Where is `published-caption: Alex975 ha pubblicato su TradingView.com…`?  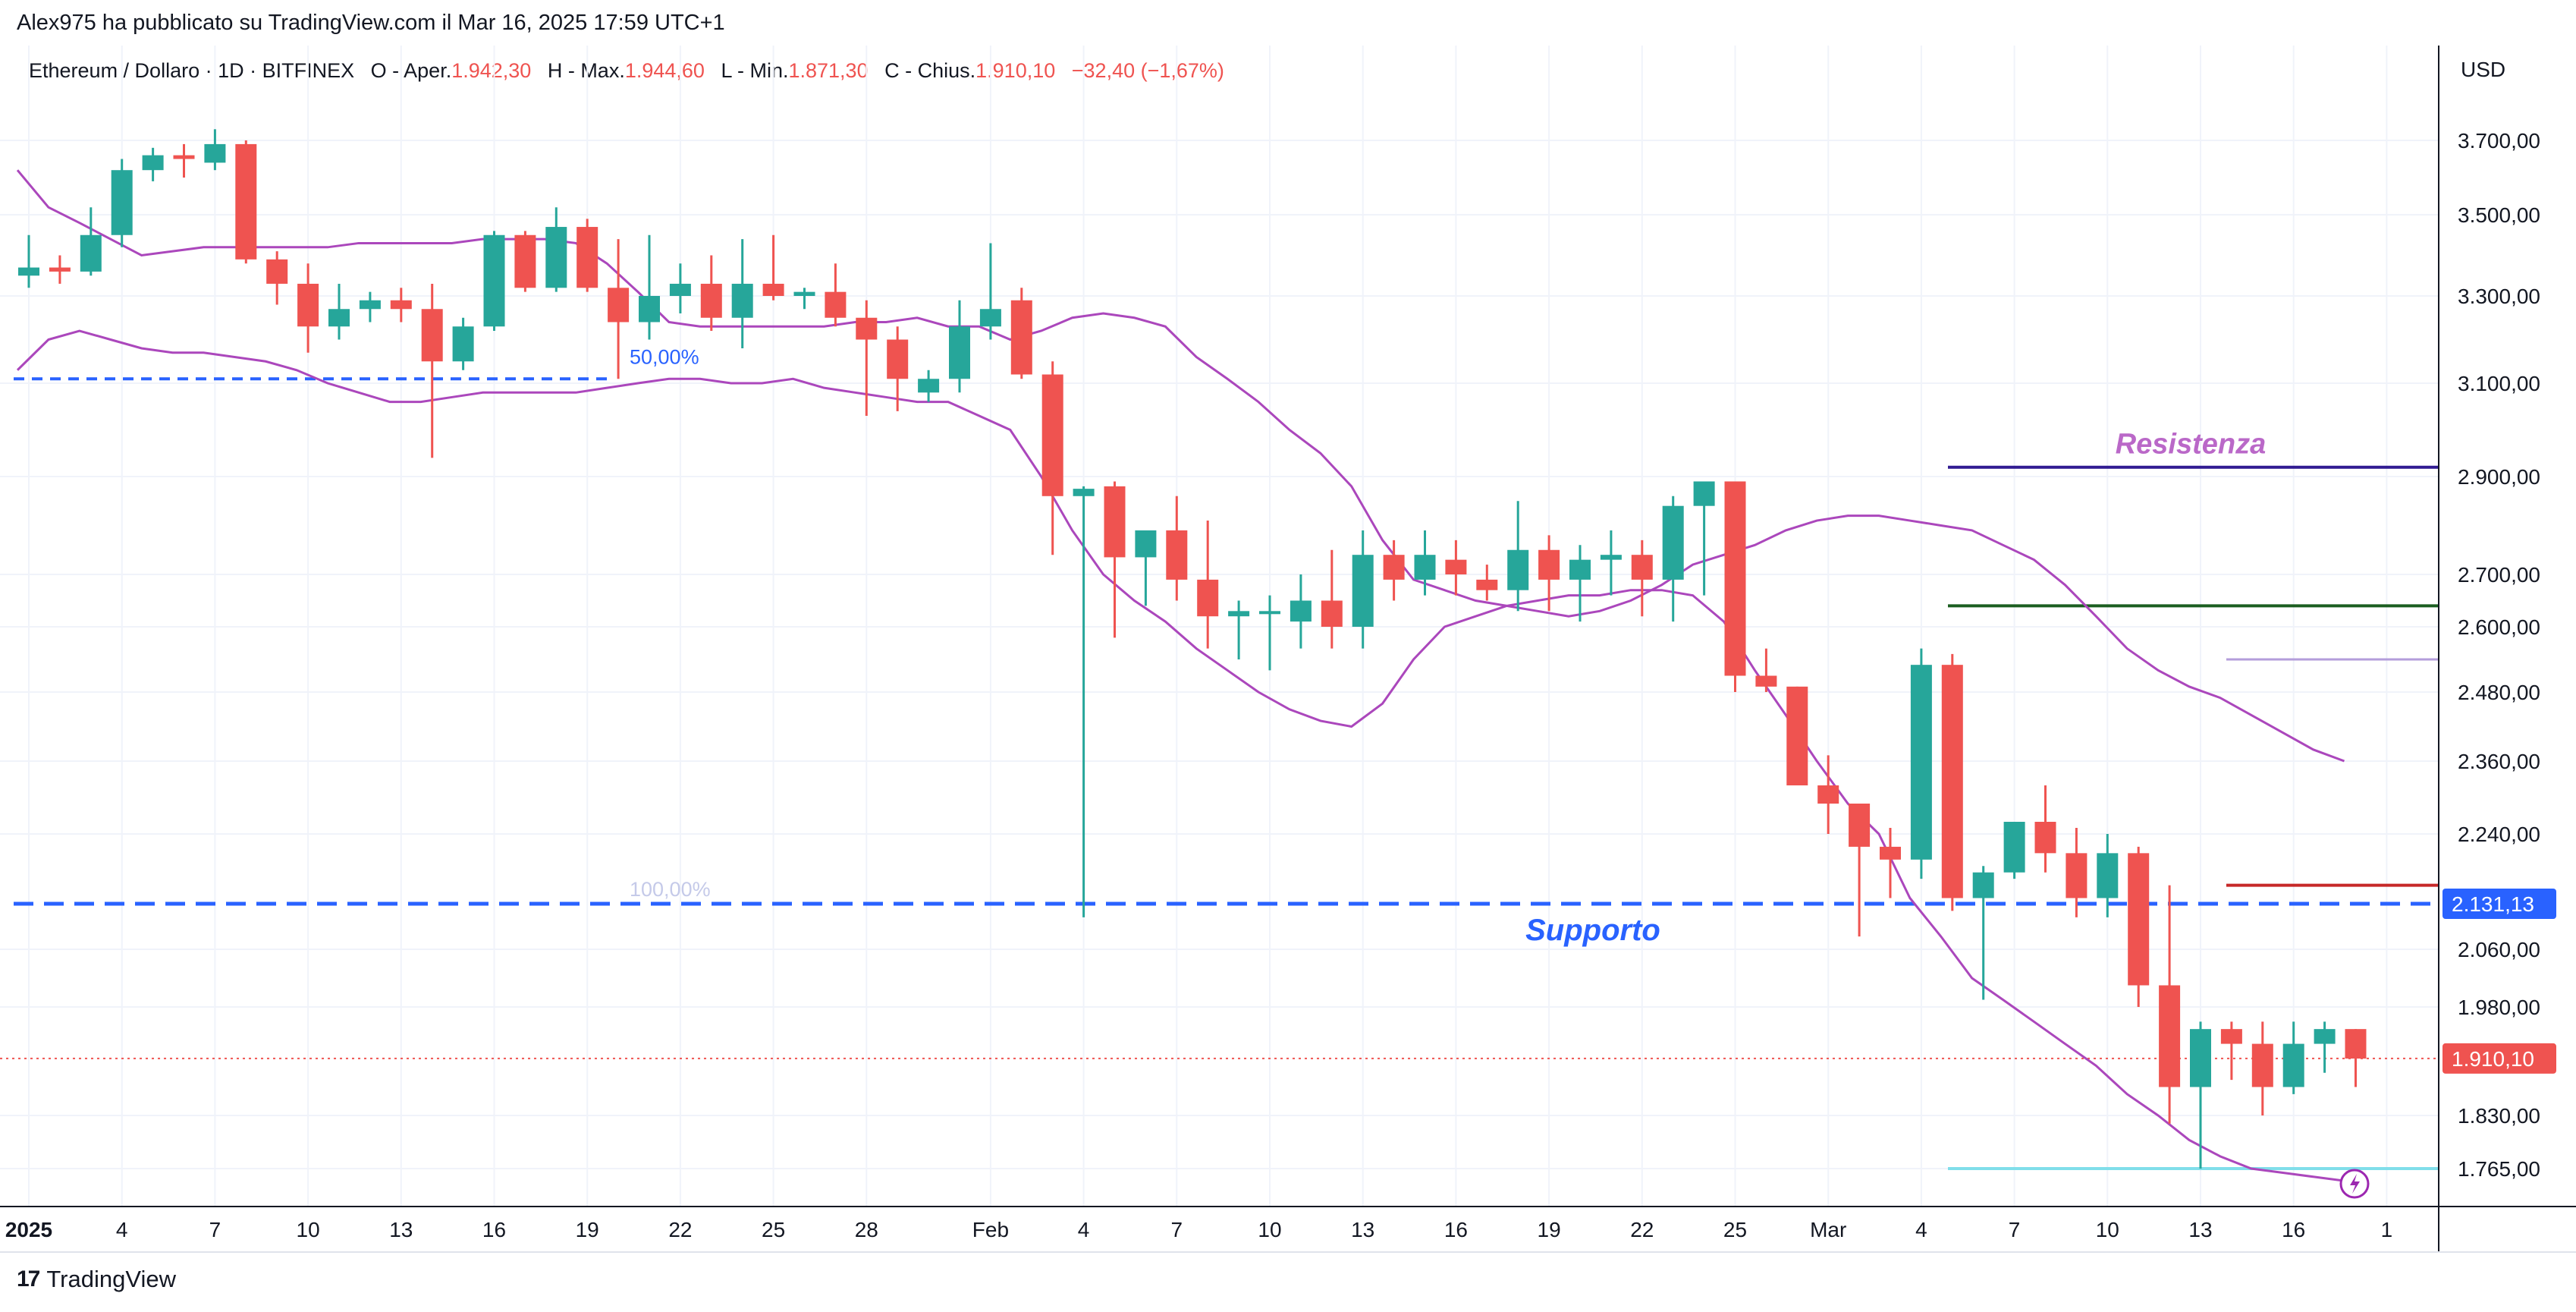 published-caption: Alex975 ha pubblicato su TradingView.com… is located at coordinates (371, 23).